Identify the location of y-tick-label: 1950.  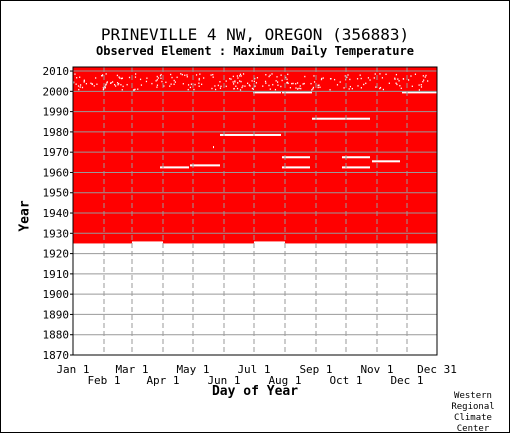
(56, 193).